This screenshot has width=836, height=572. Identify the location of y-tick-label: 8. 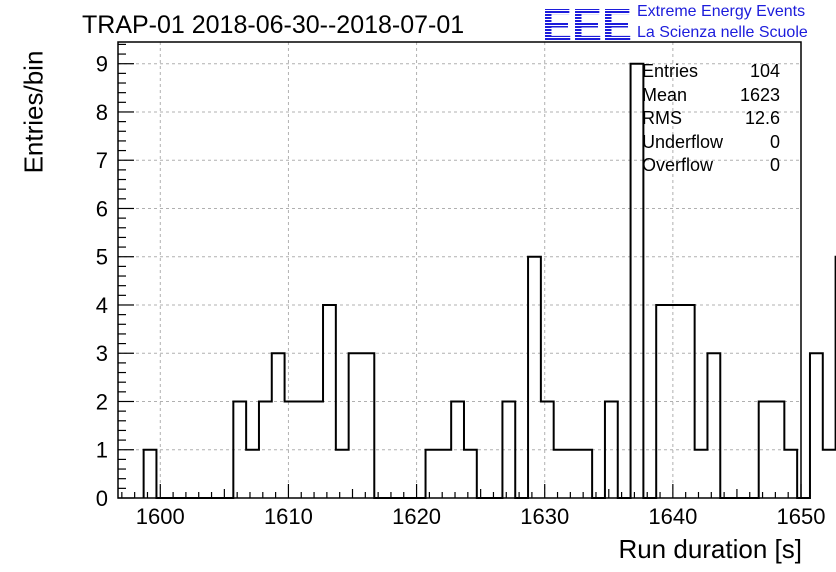
(102, 112).